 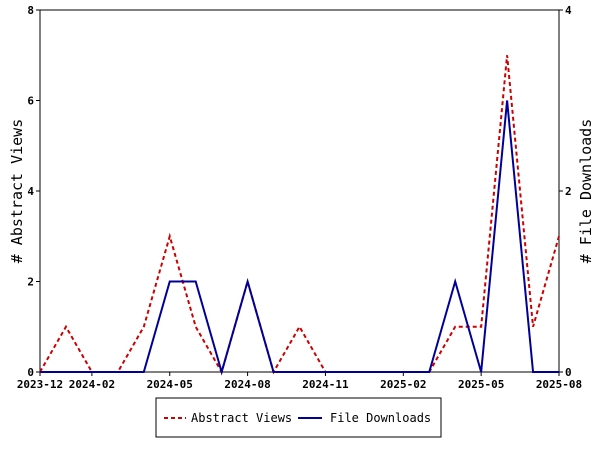 What do you see at coordinates (380, 418) in the screenshot?
I see `legend-label-file-downloads: File Downloads` at bounding box center [380, 418].